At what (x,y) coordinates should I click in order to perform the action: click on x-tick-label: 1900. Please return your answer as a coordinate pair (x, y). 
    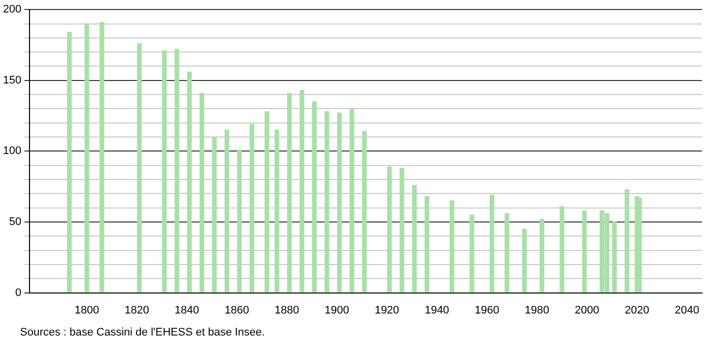
    Looking at the image, I should click on (337, 310).